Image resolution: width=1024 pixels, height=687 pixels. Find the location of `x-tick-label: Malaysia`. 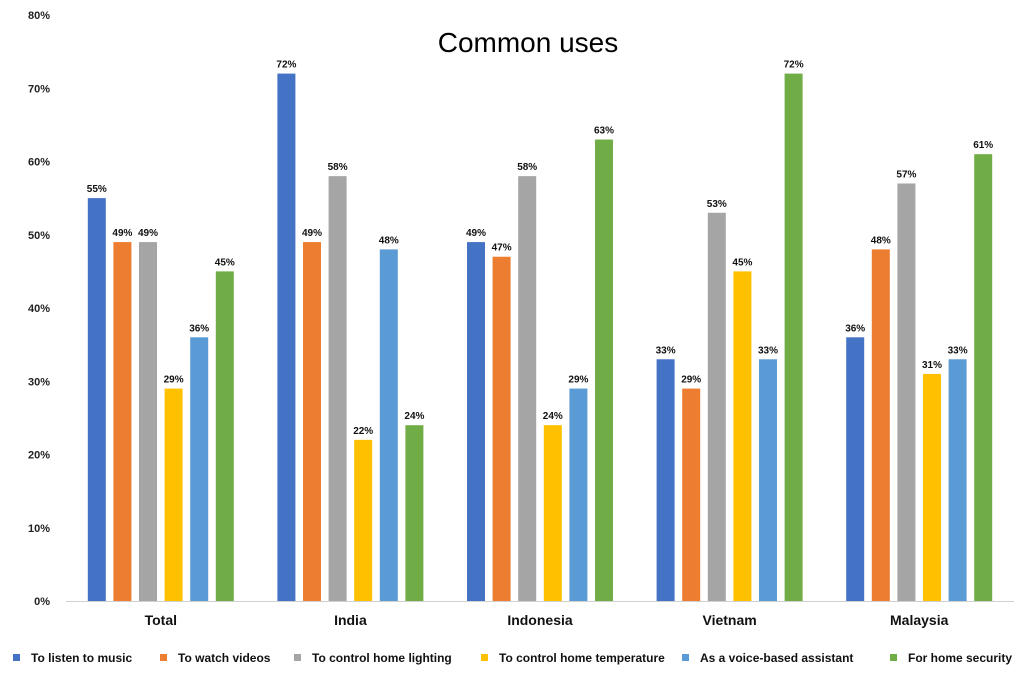

x-tick-label: Malaysia is located at coordinates (919, 620).